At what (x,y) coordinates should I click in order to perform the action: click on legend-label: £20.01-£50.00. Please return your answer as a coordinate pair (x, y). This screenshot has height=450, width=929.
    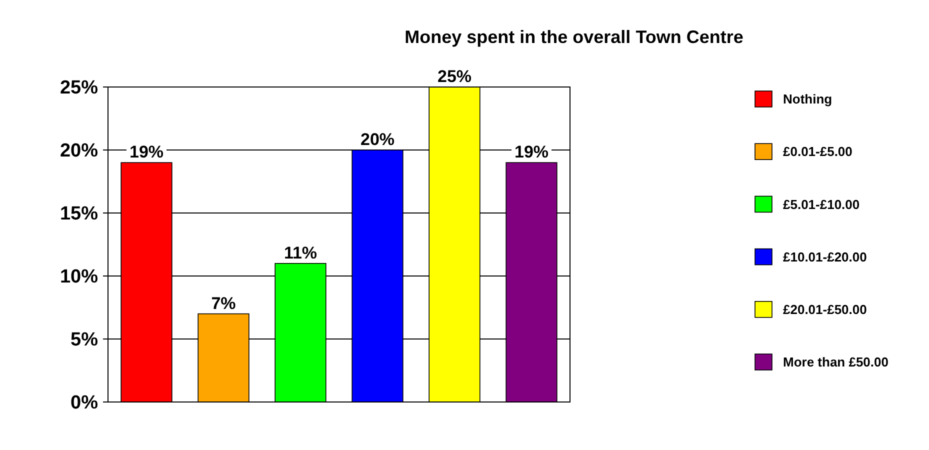
    Looking at the image, I should click on (825, 309).